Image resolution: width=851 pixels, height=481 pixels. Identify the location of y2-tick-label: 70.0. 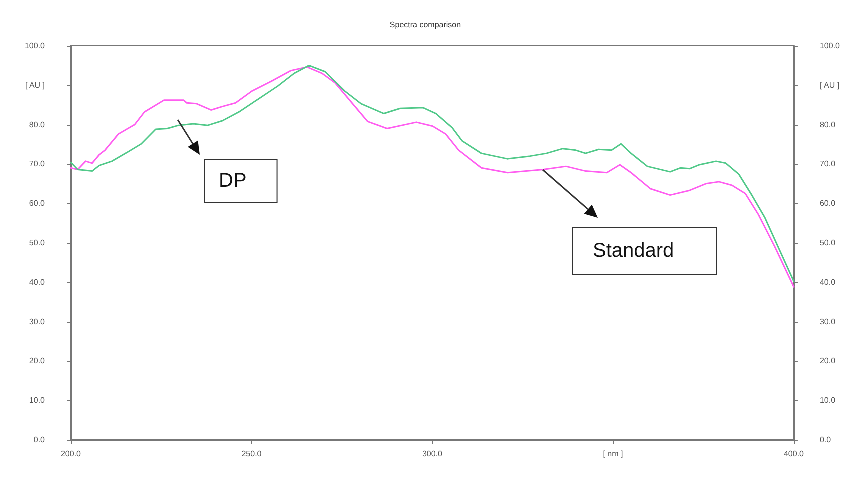
(828, 164).